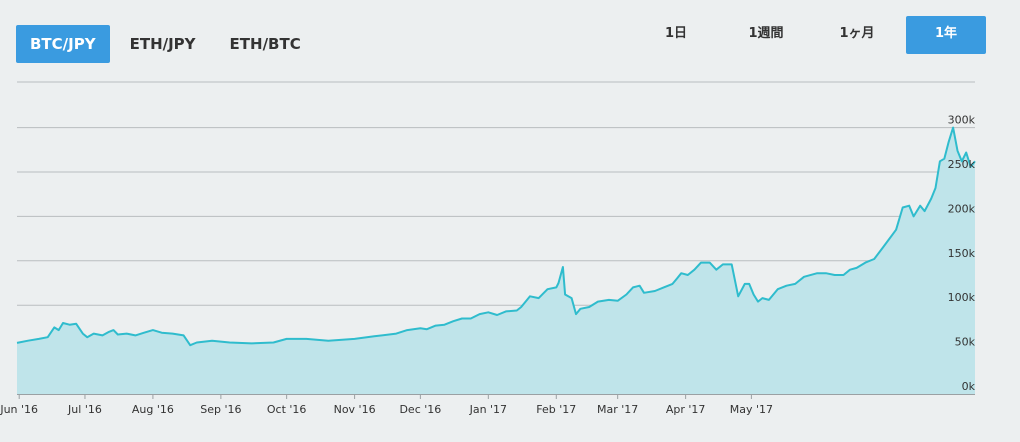 The image size is (1020, 442). What do you see at coordinates (969, 386) in the screenshot?
I see `y-tick-label: 0k` at bounding box center [969, 386].